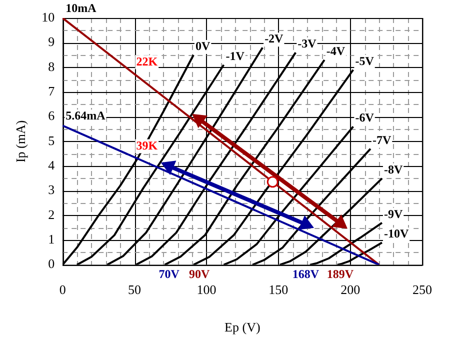  Describe the element at coordinates (147, 61) in the screenshot. I see `series-label: 22K` at that location.